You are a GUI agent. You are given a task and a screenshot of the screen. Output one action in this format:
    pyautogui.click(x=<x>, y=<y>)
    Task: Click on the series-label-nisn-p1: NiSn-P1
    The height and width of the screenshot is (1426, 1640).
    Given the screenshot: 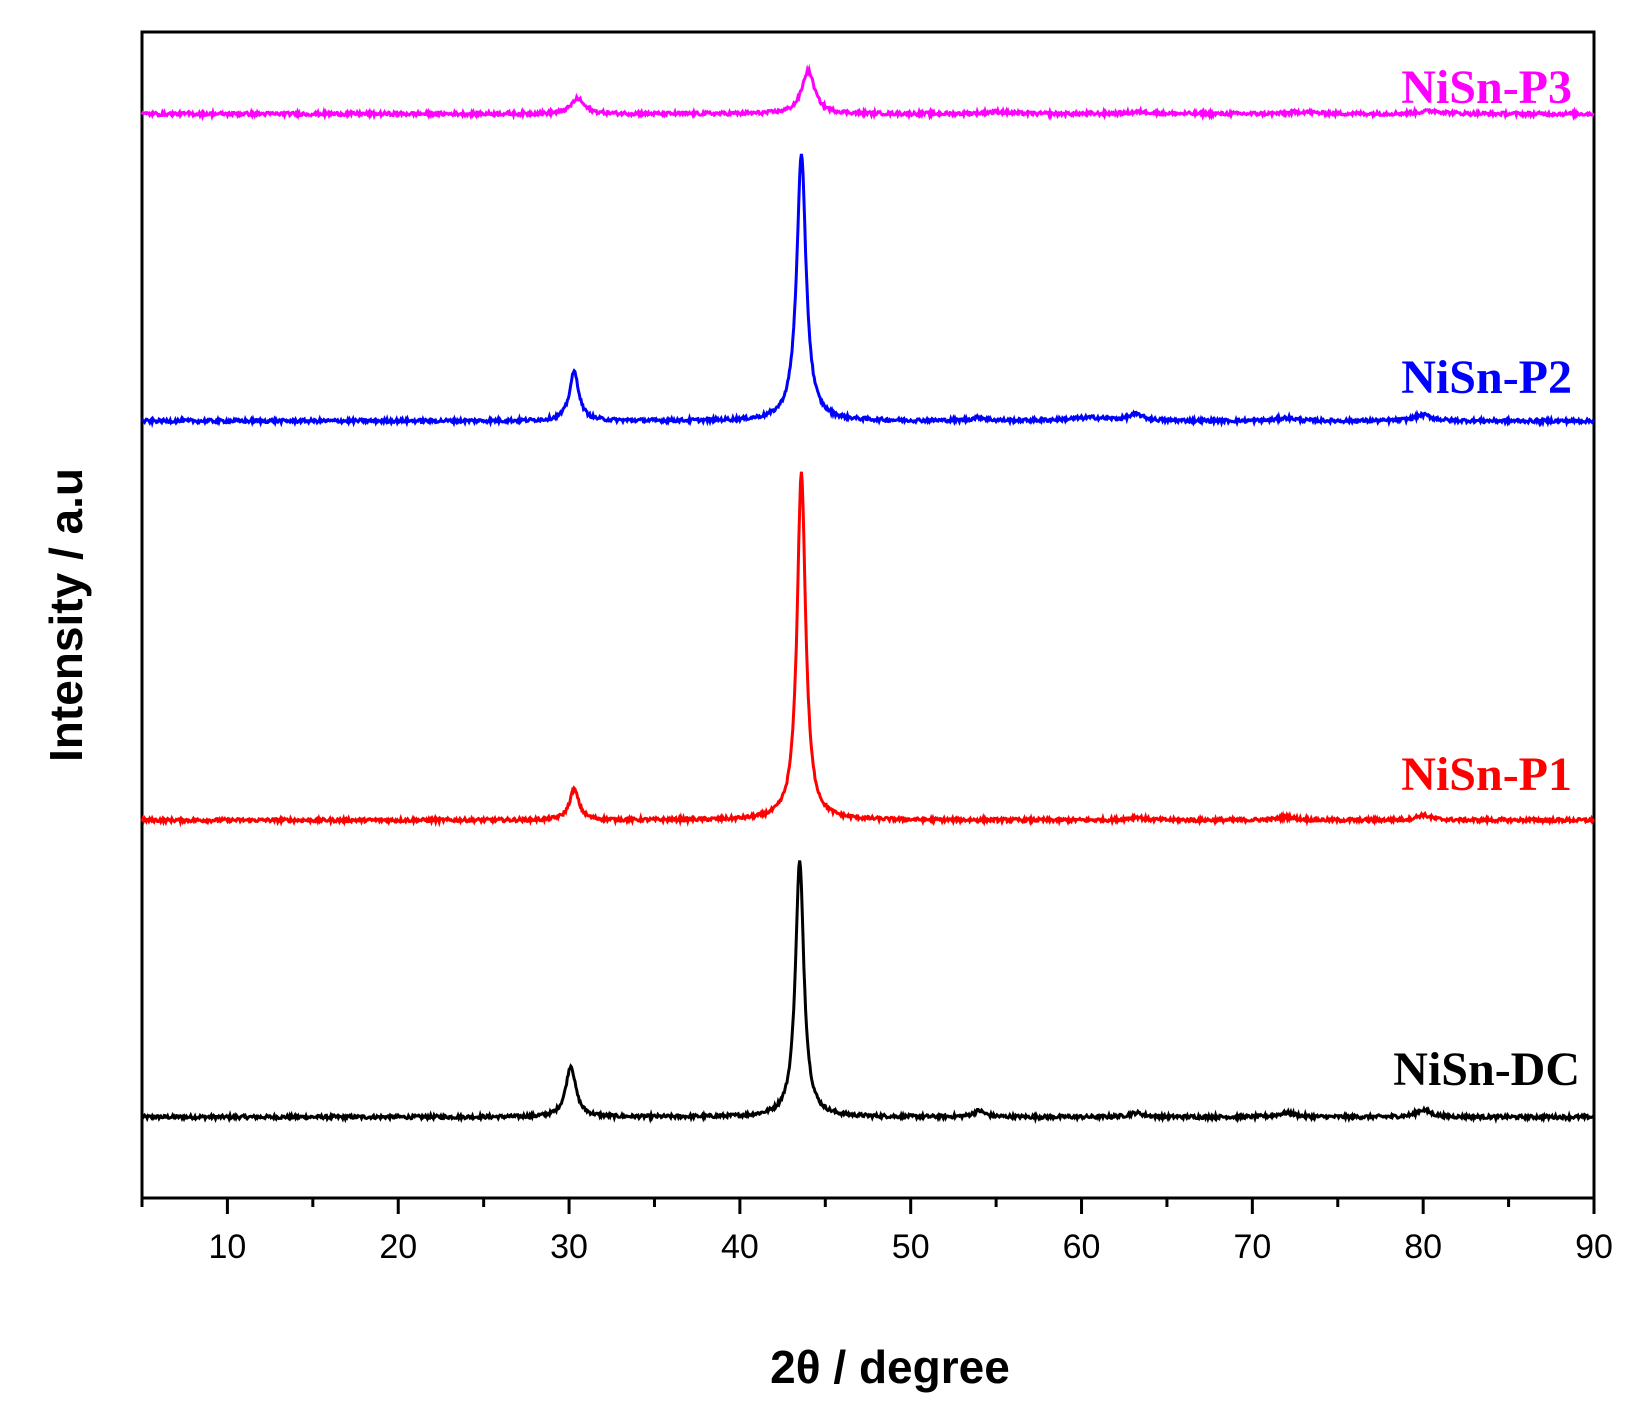 What is the action you would take?
    pyautogui.click(x=1486, y=774)
    